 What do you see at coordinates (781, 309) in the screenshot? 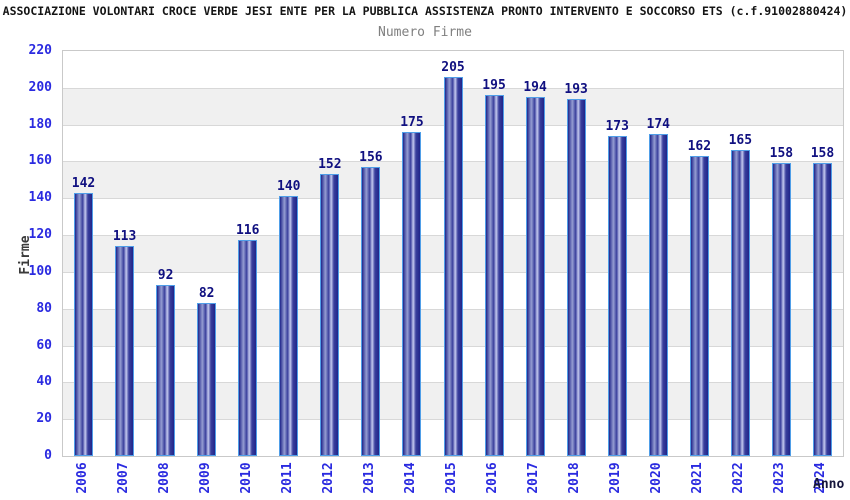
I see `bar-2023` at bounding box center [781, 309].